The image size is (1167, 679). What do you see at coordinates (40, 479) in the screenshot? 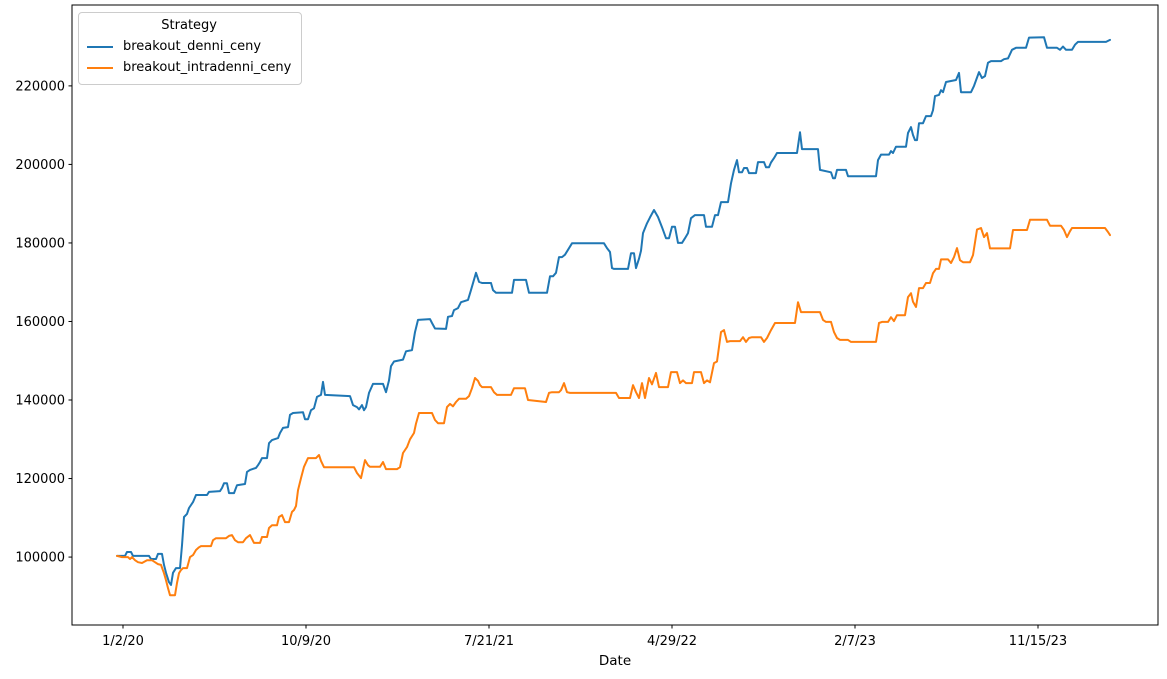
I see `y-tick-label: 120000` at bounding box center [40, 479].